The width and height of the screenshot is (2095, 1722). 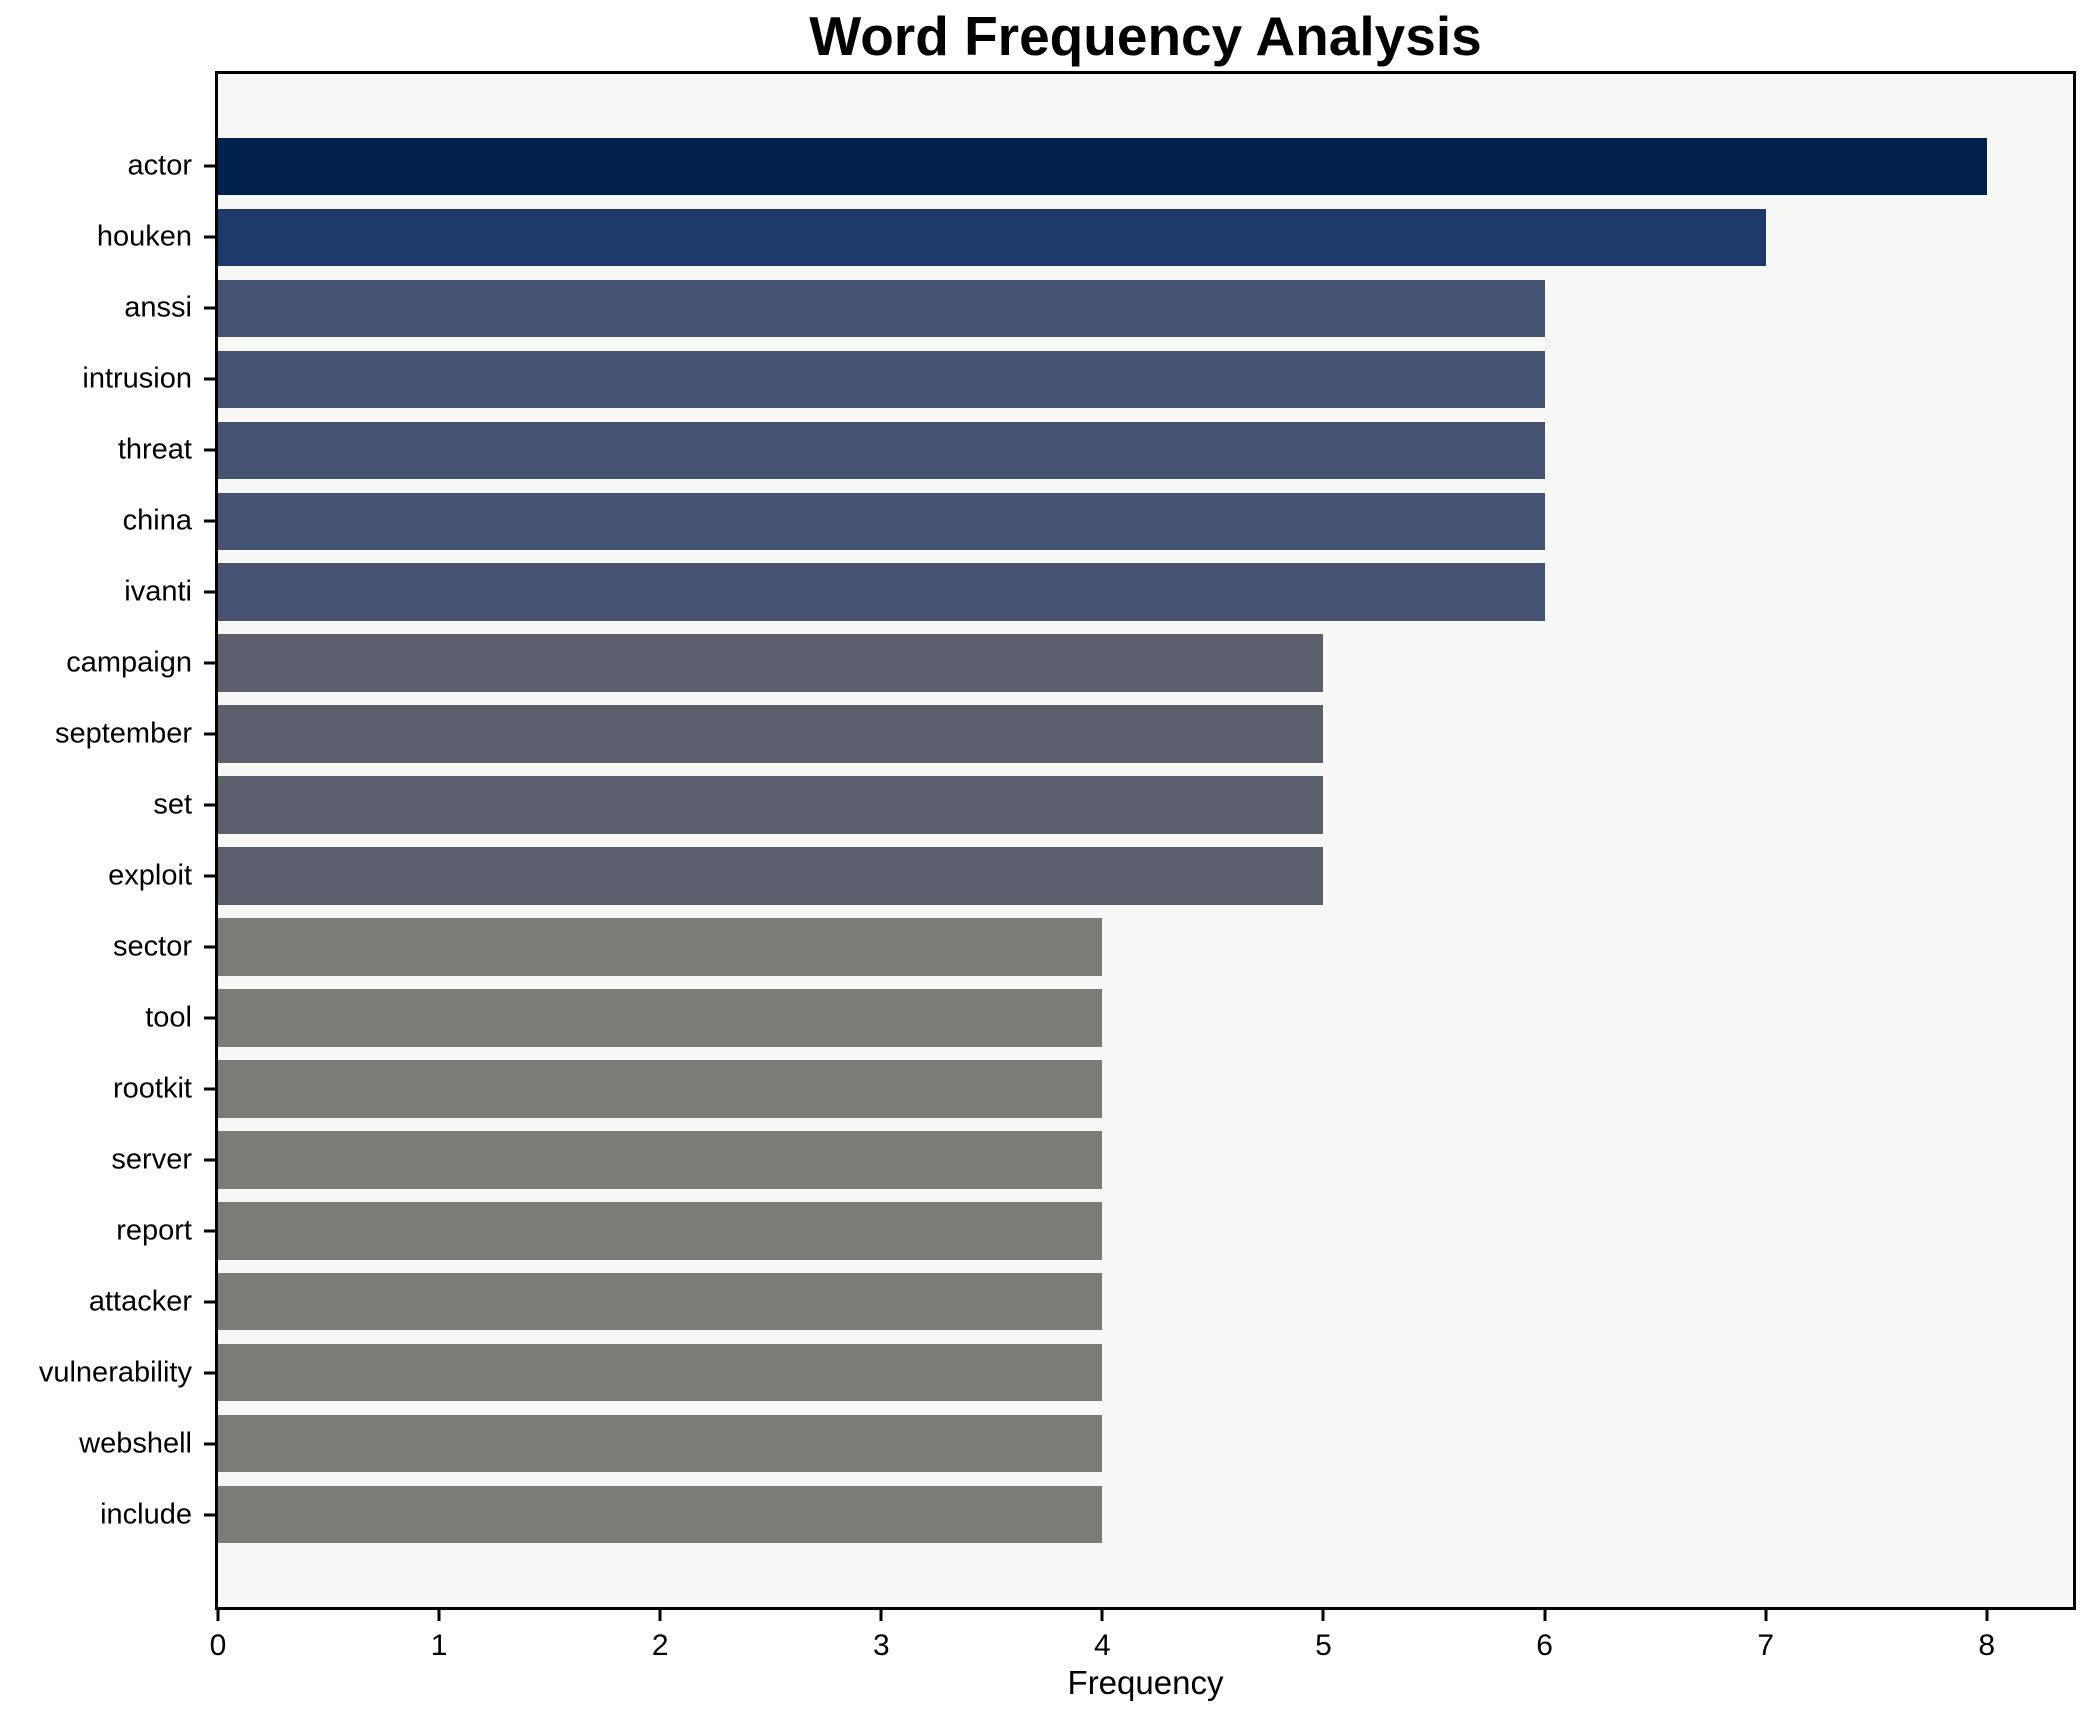 What do you see at coordinates (1766, 1645) in the screenshot?
I see `x-tick-label: 7` at bounding box center [1766, 1645].